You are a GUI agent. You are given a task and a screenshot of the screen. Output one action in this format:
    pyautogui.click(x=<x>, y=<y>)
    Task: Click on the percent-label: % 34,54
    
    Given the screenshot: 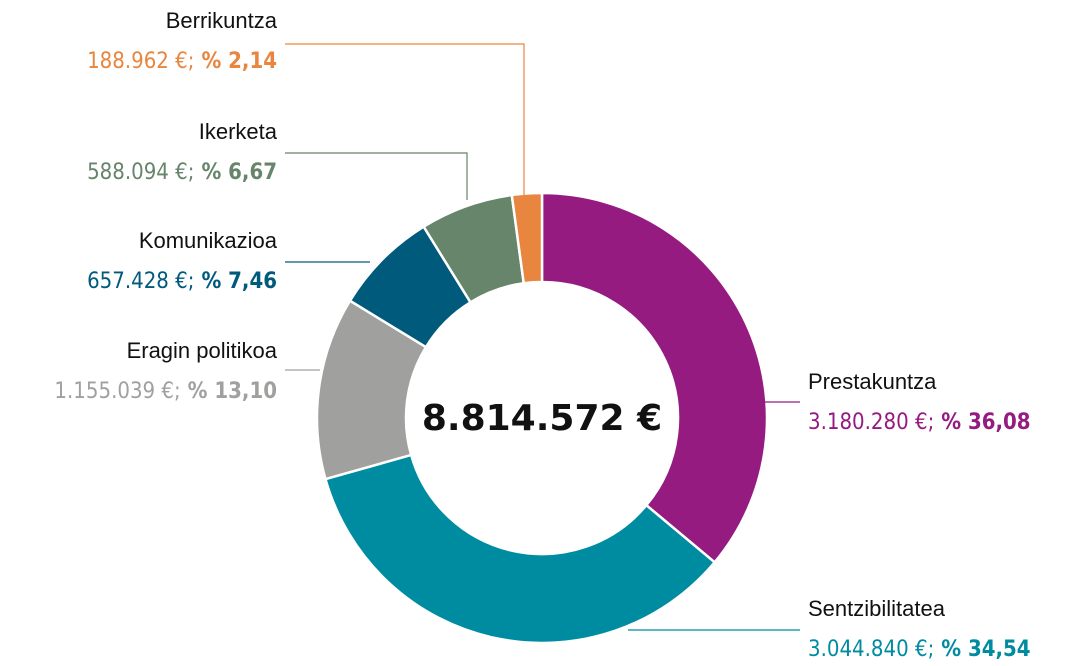 What is the action you would take?
    pyautogui.click(x=985, y=649)
    